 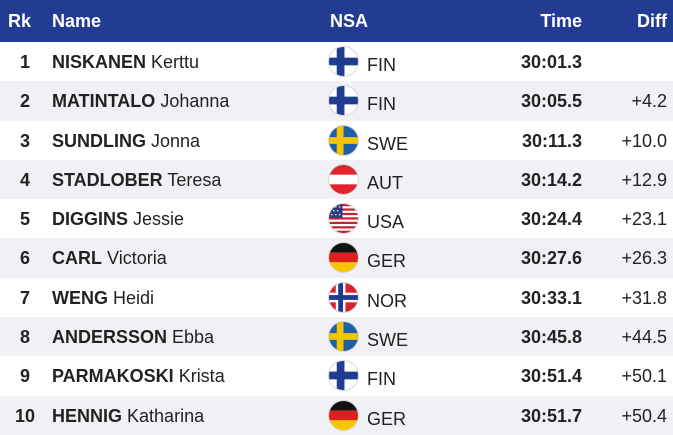 I want to click on header-rank: Rk, so click(x=20, y=21).